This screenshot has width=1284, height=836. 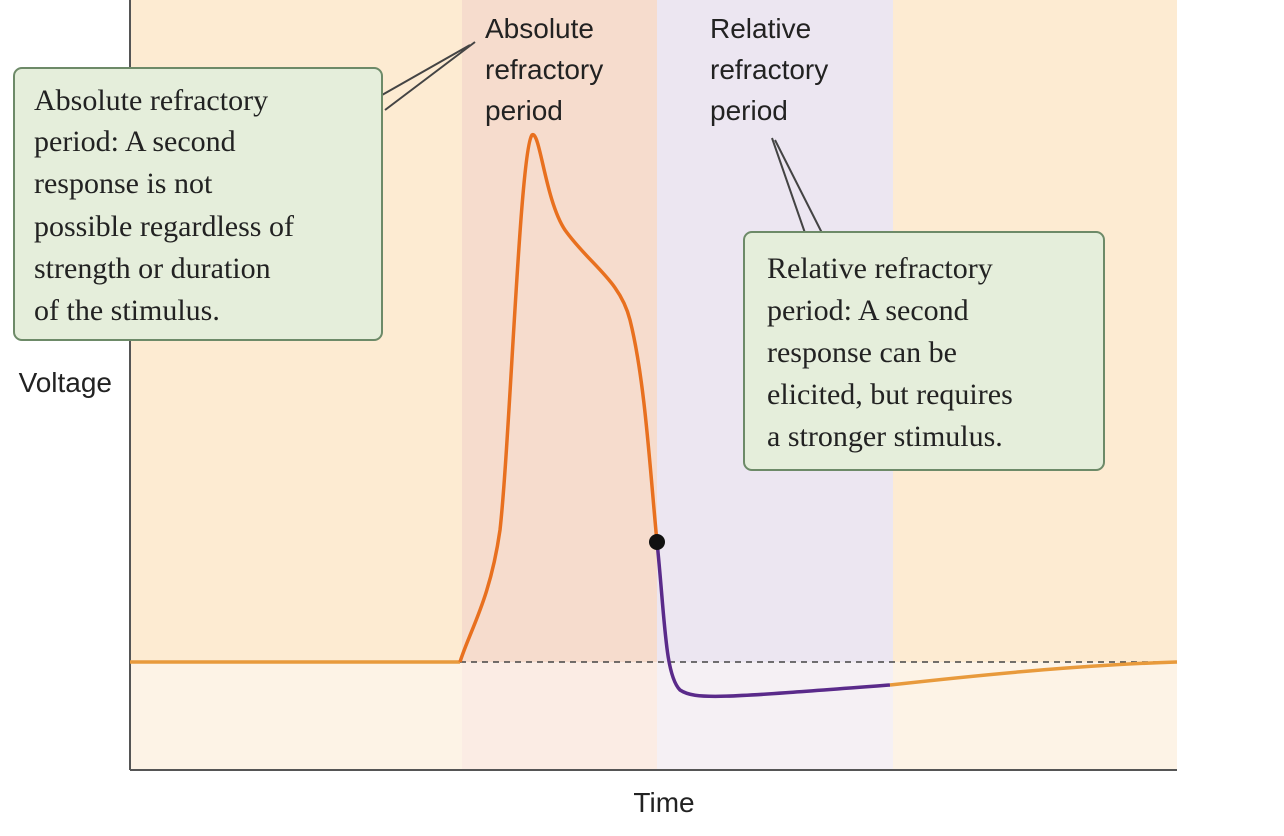 I want to click on absolute-region, so click(x=559, y=331).